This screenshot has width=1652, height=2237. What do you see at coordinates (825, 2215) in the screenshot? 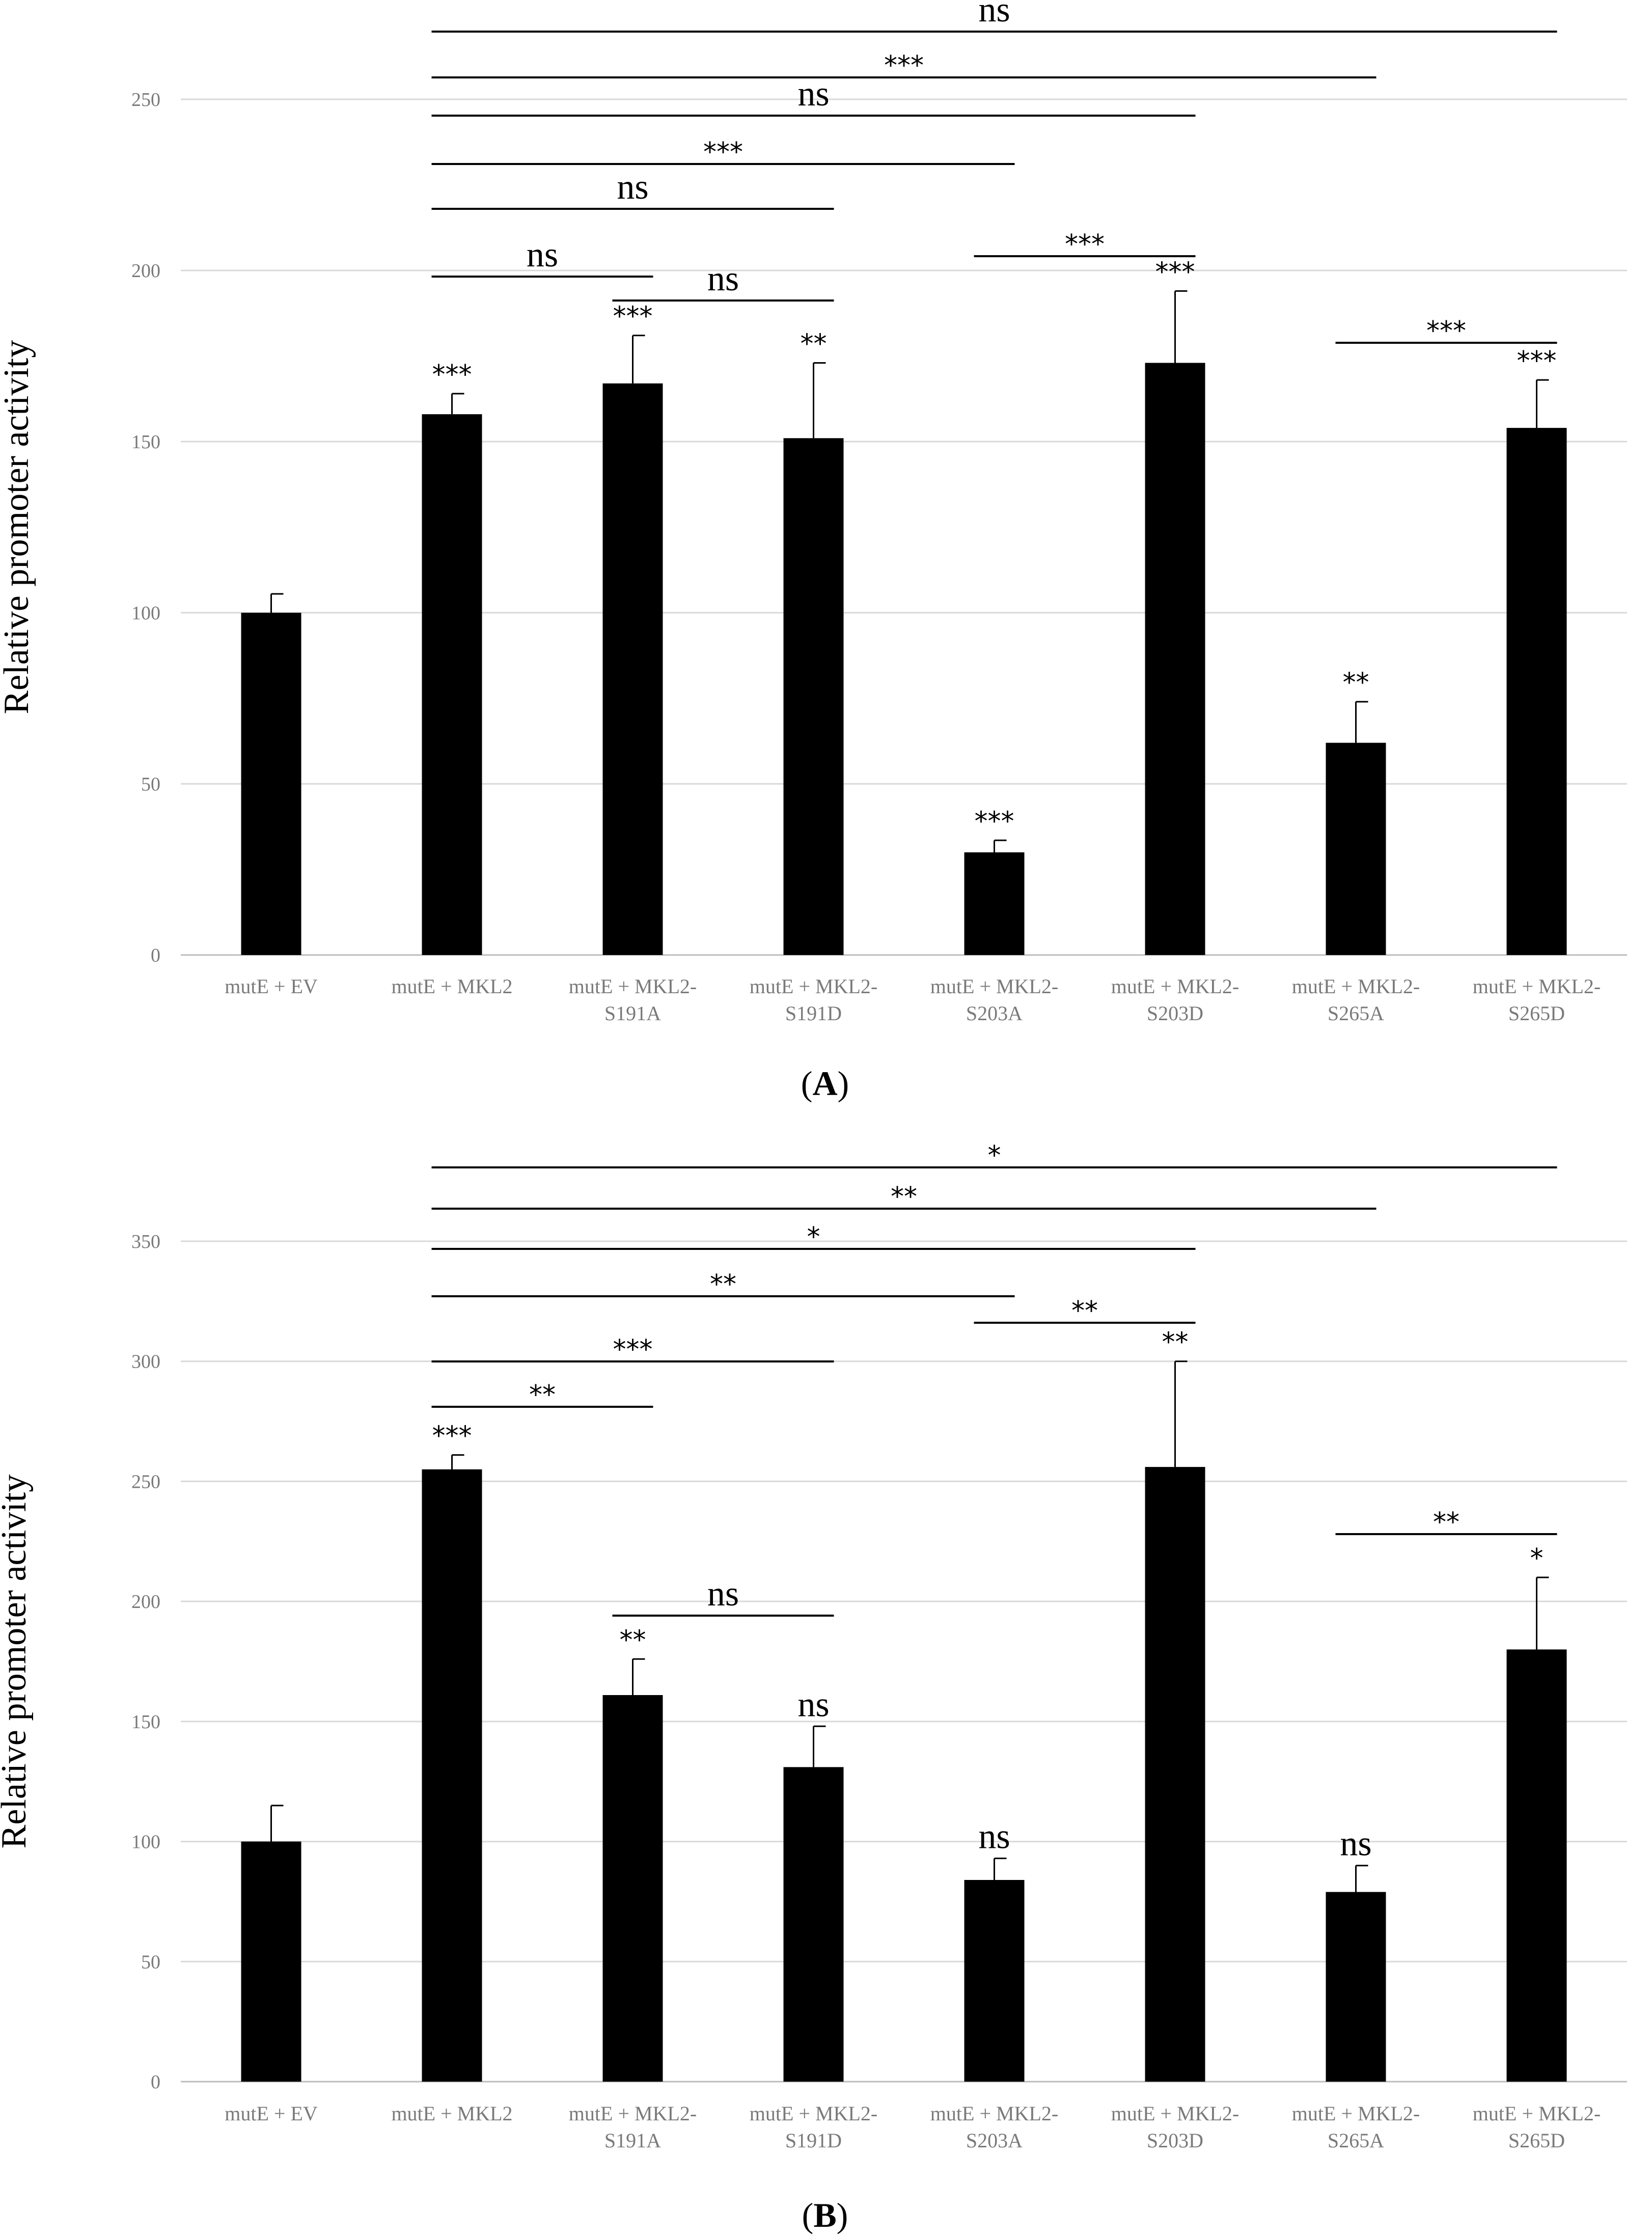
I see `panel-label: (B)` at bounding box center [825, 2215].